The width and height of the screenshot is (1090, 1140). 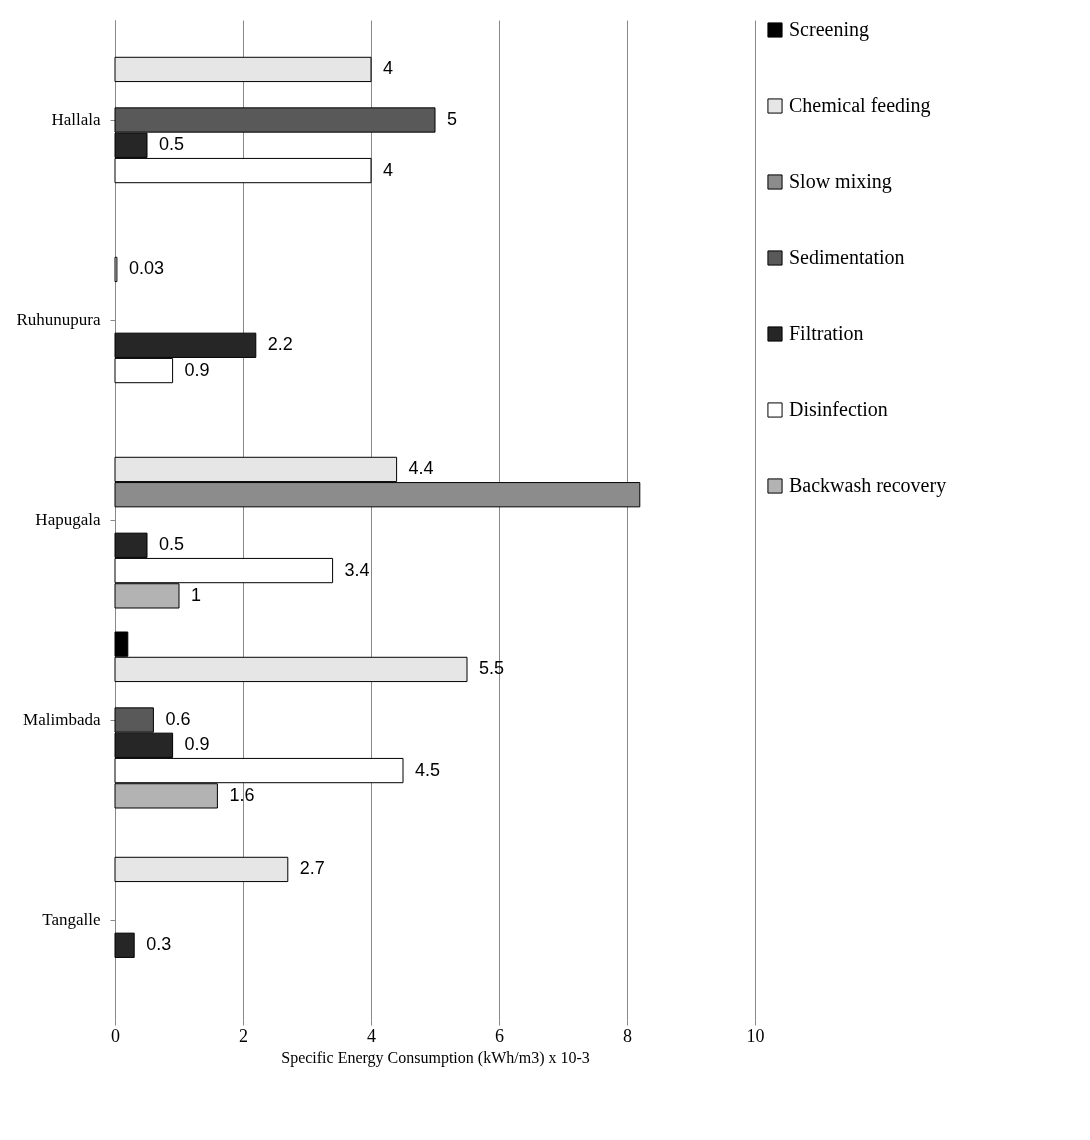 What do you see at coordinates (428, 769) in the screenshot?
I see `data-label: 4.5` at bounding box center [428, 769].